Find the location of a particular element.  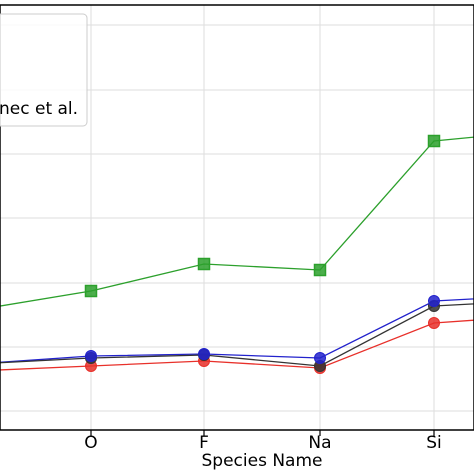

x-tick-label: F is located at coordinates (204, 443).